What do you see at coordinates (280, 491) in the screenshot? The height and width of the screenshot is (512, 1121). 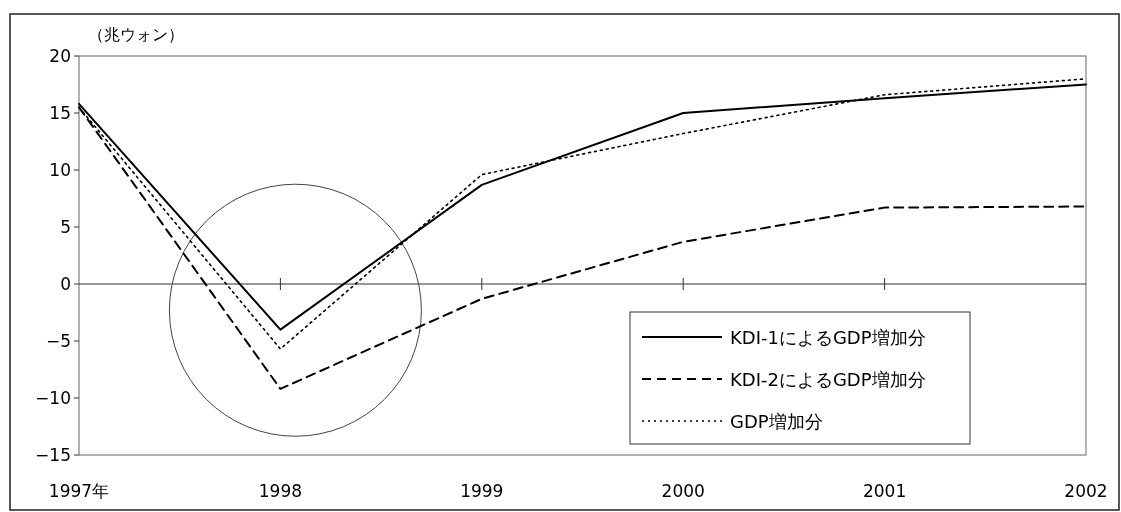 I see `x-tick-label: 1998` at bounding box center [280, 491].